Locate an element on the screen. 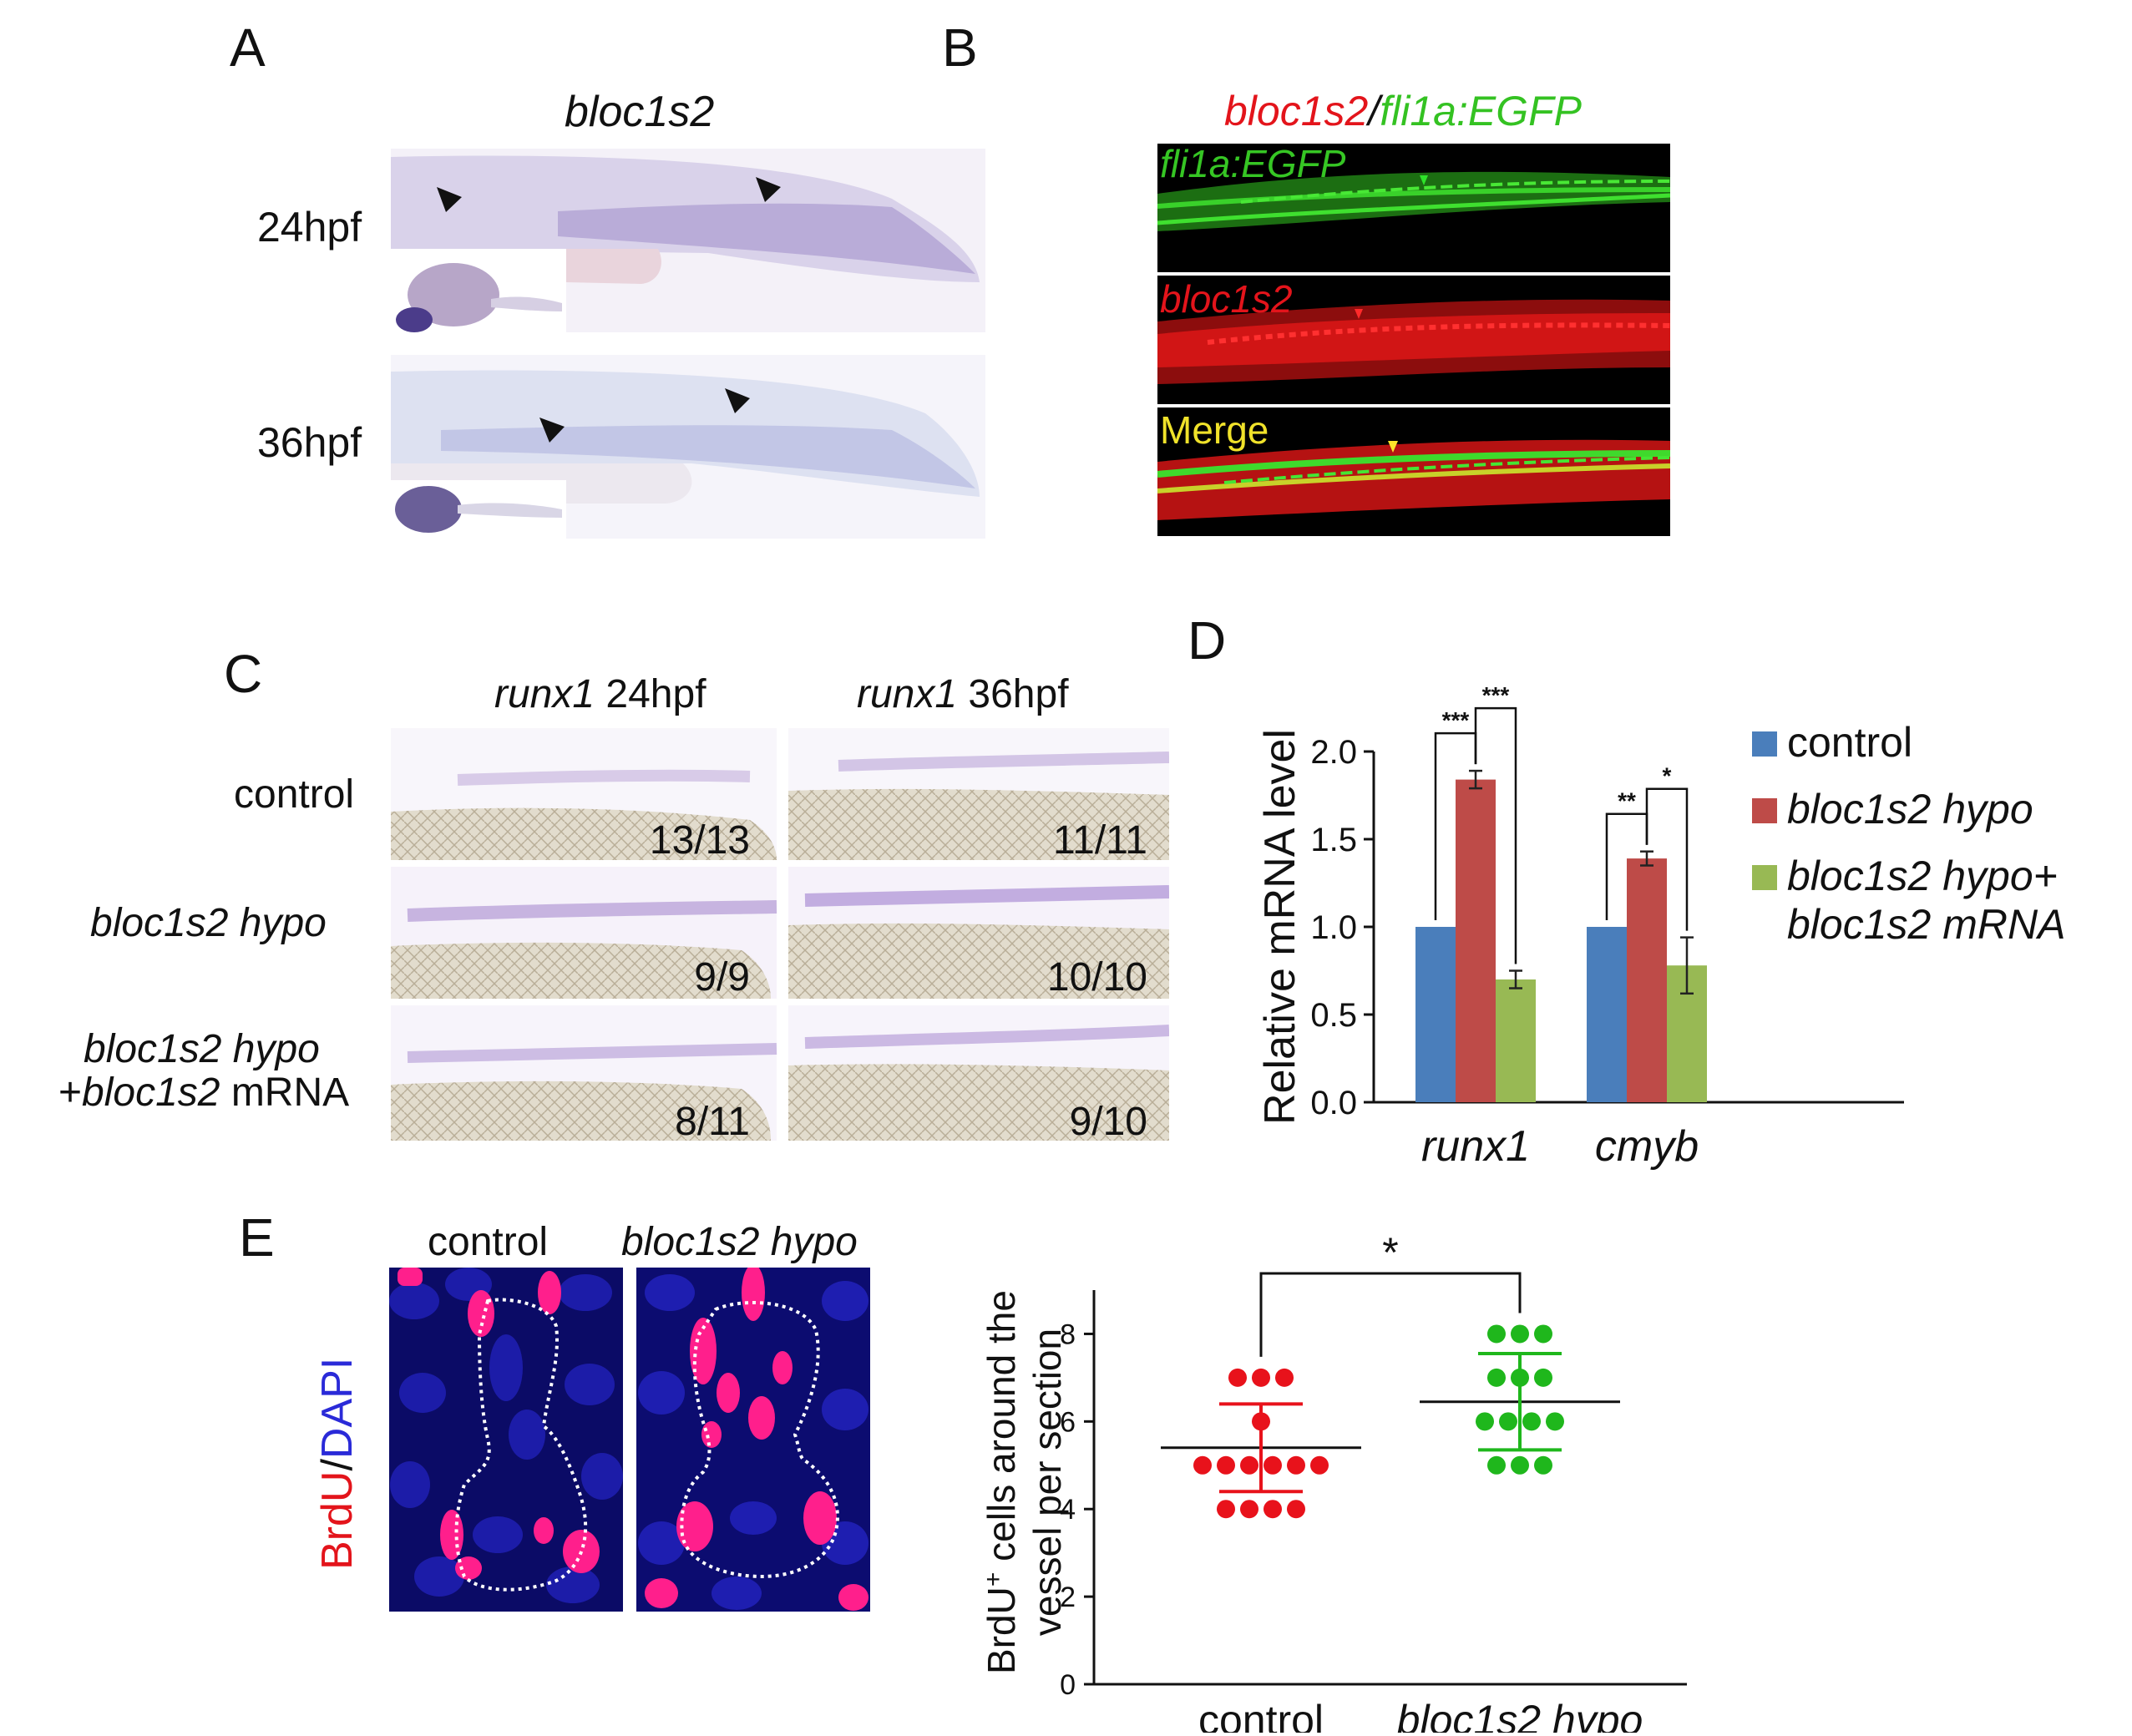 This screenshot has height=1736, width=2132. x-tick-label: runx1 is located at coordinates (1475, 1146).